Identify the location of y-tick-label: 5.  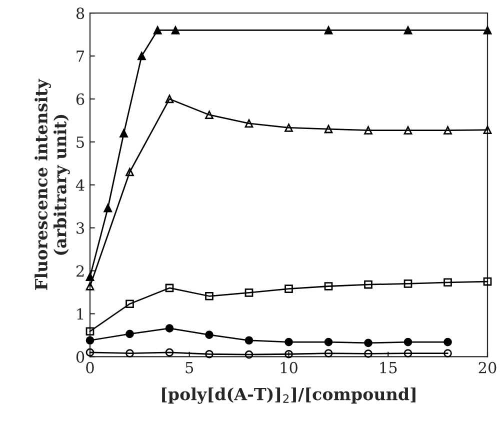
(80, 142).